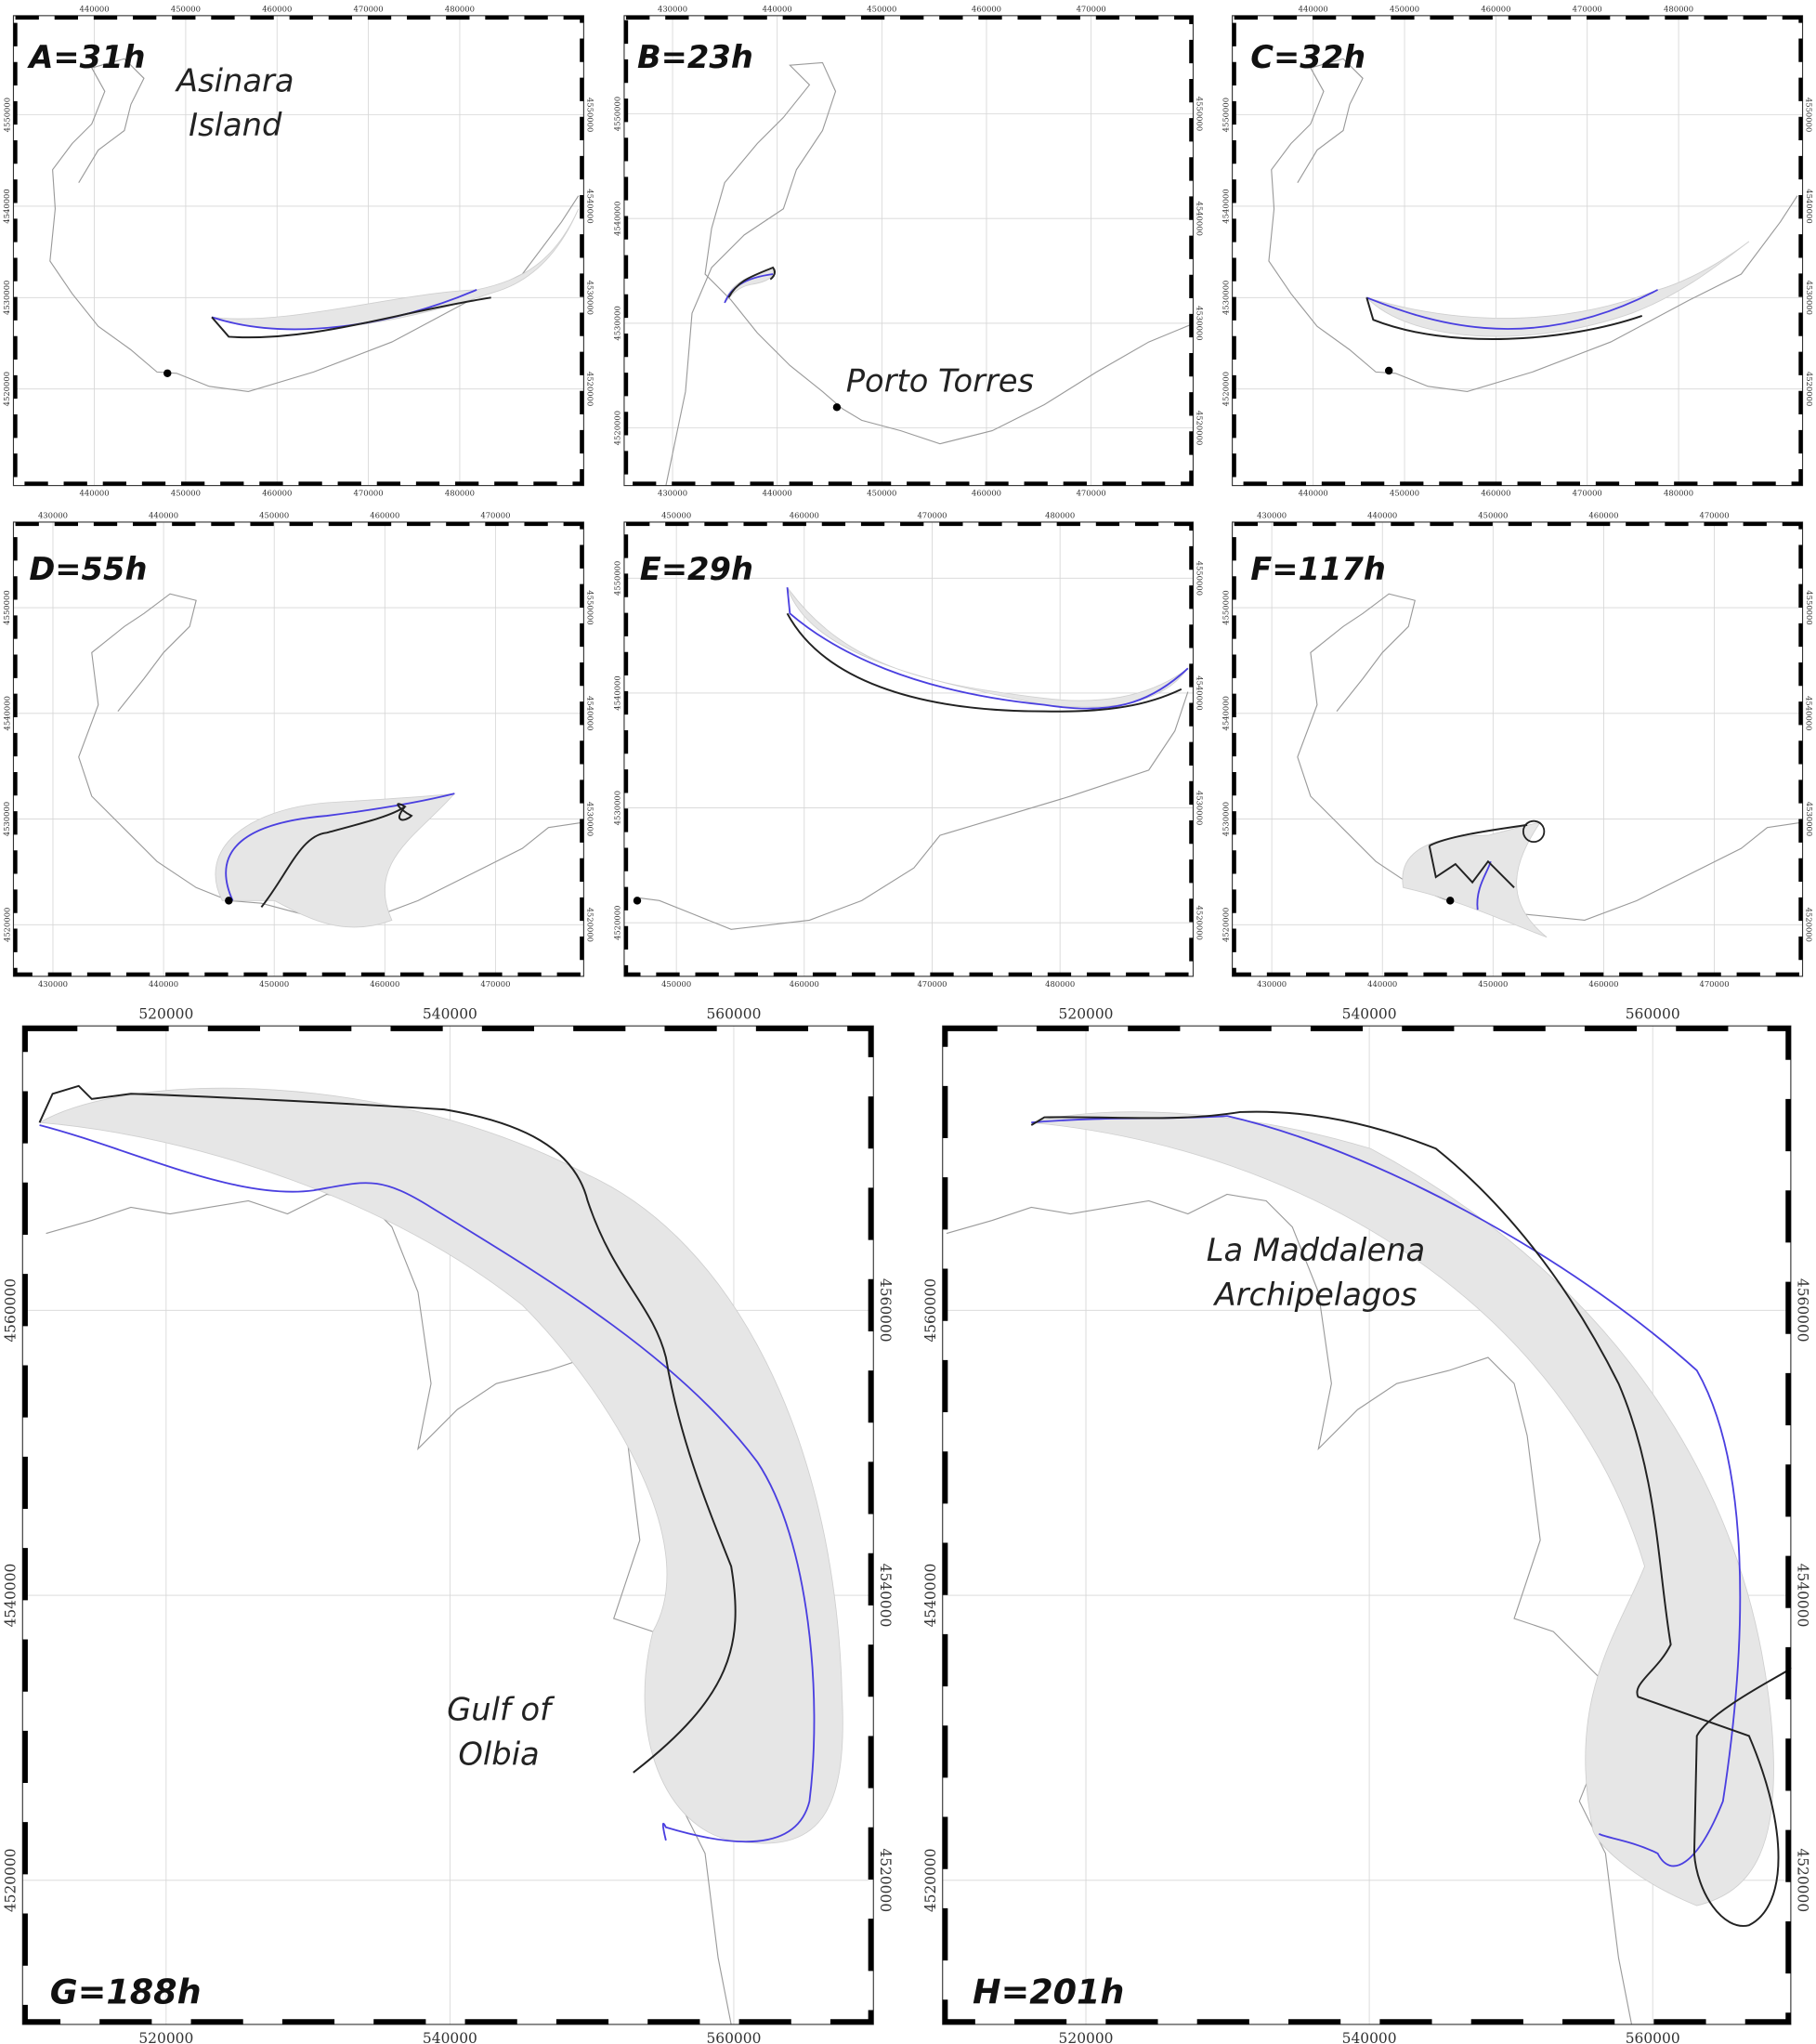  Describe the element at coordinates (940, 381) in the screenshot. I see `place-name: Porto Torres` at that location.